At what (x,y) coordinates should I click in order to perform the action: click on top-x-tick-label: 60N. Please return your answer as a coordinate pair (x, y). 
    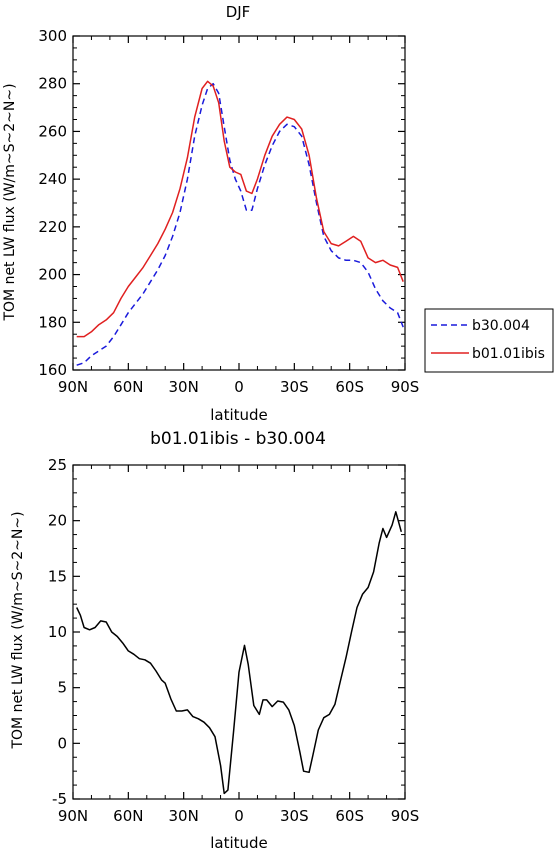
    Looking at the image, I should click on (128, 387).